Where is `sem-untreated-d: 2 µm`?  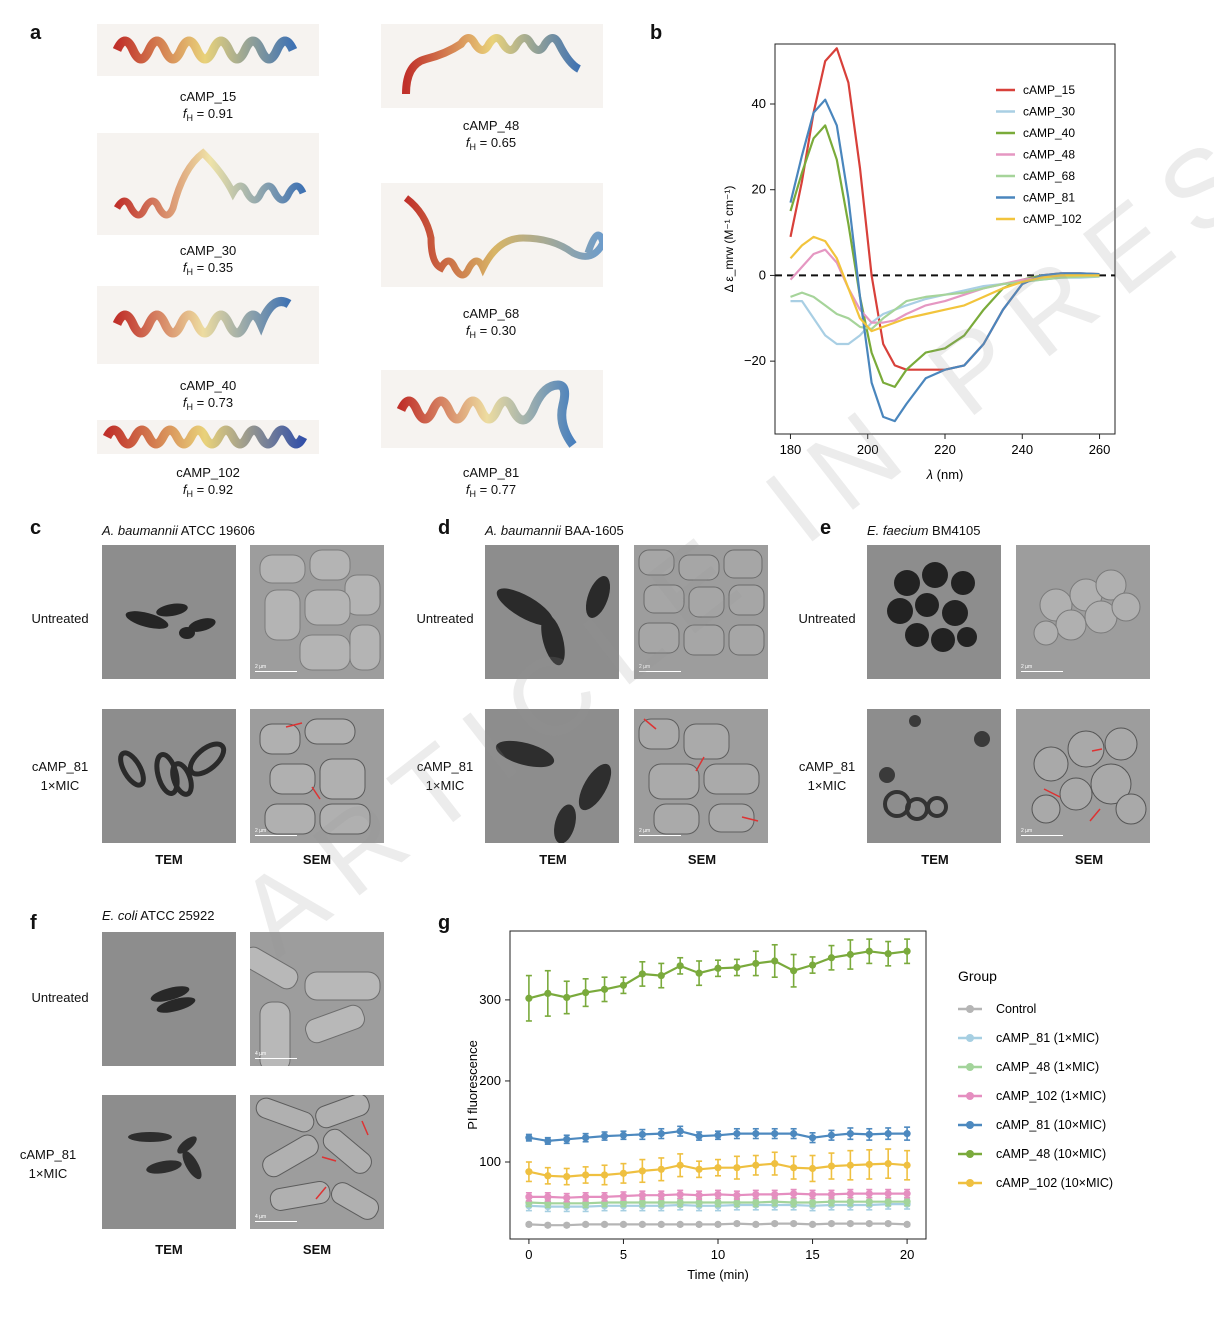 sem-untreated-d: 2 µm is located at coordinates (701, 612).